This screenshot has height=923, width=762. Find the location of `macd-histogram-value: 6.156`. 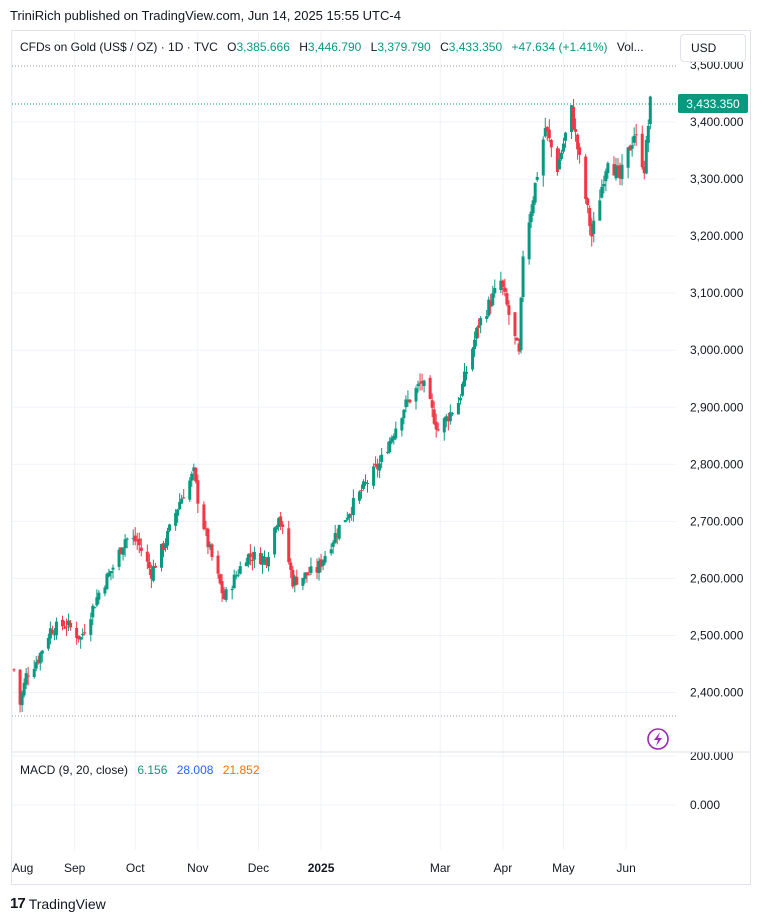

macd-histogram-value: 6.156 is located at coordinates (152, 770).